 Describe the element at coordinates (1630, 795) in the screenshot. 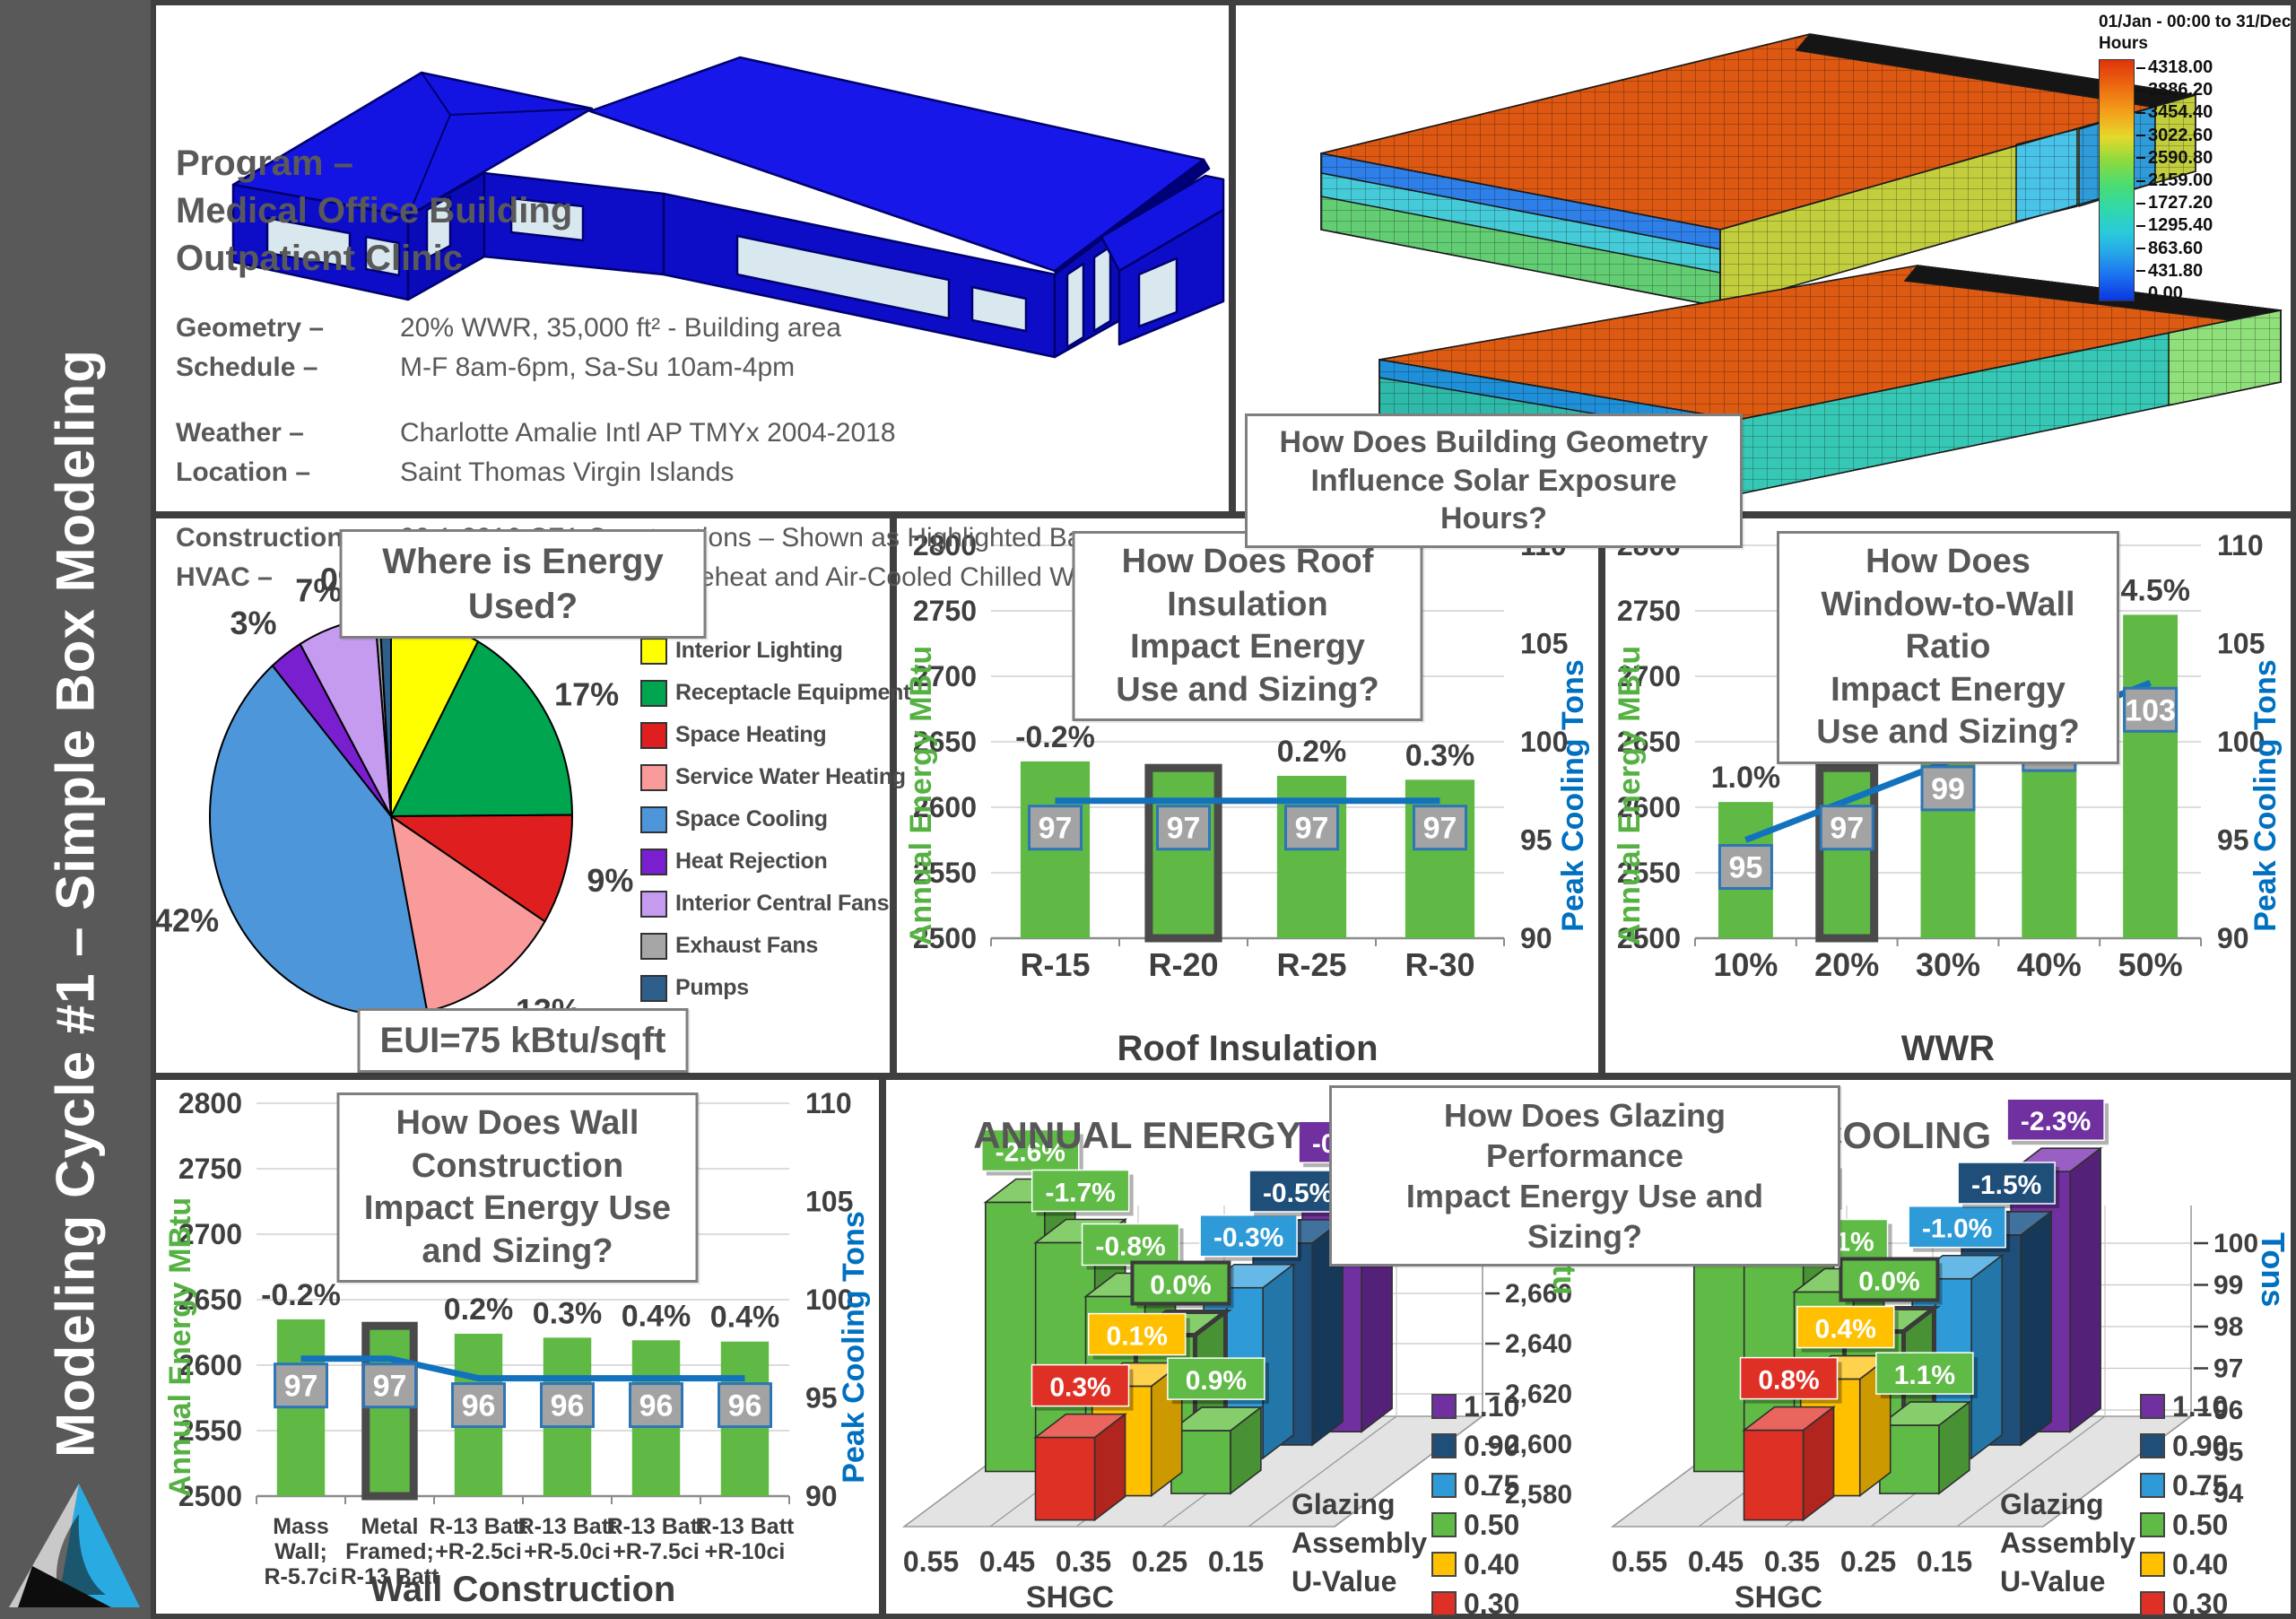

I see `wwr-left-axis-label: Annual Energy MBtu` at that location.